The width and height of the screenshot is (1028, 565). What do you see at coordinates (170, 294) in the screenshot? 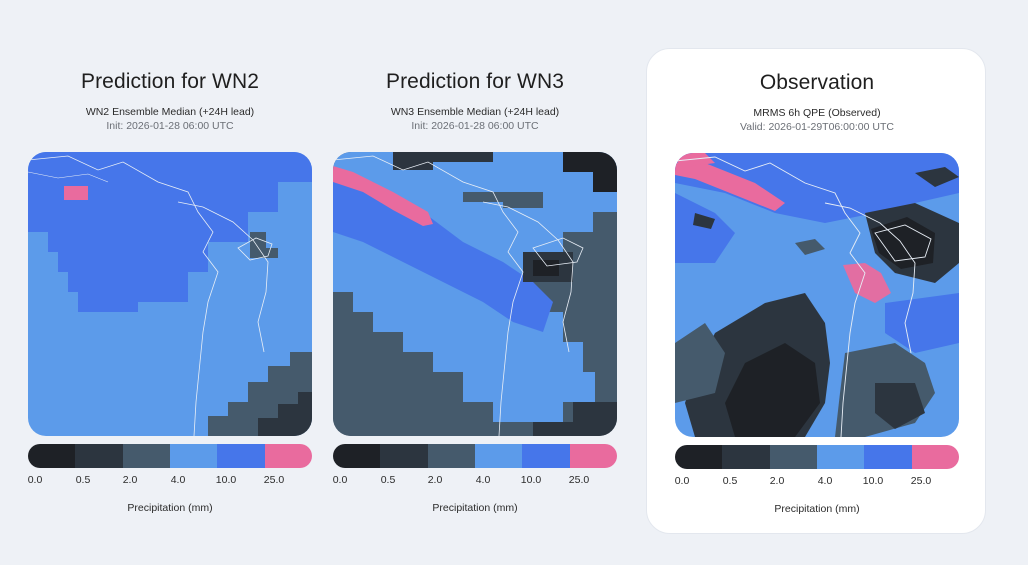
I see `precip-map-wn2` at bounding box center [170, 294].